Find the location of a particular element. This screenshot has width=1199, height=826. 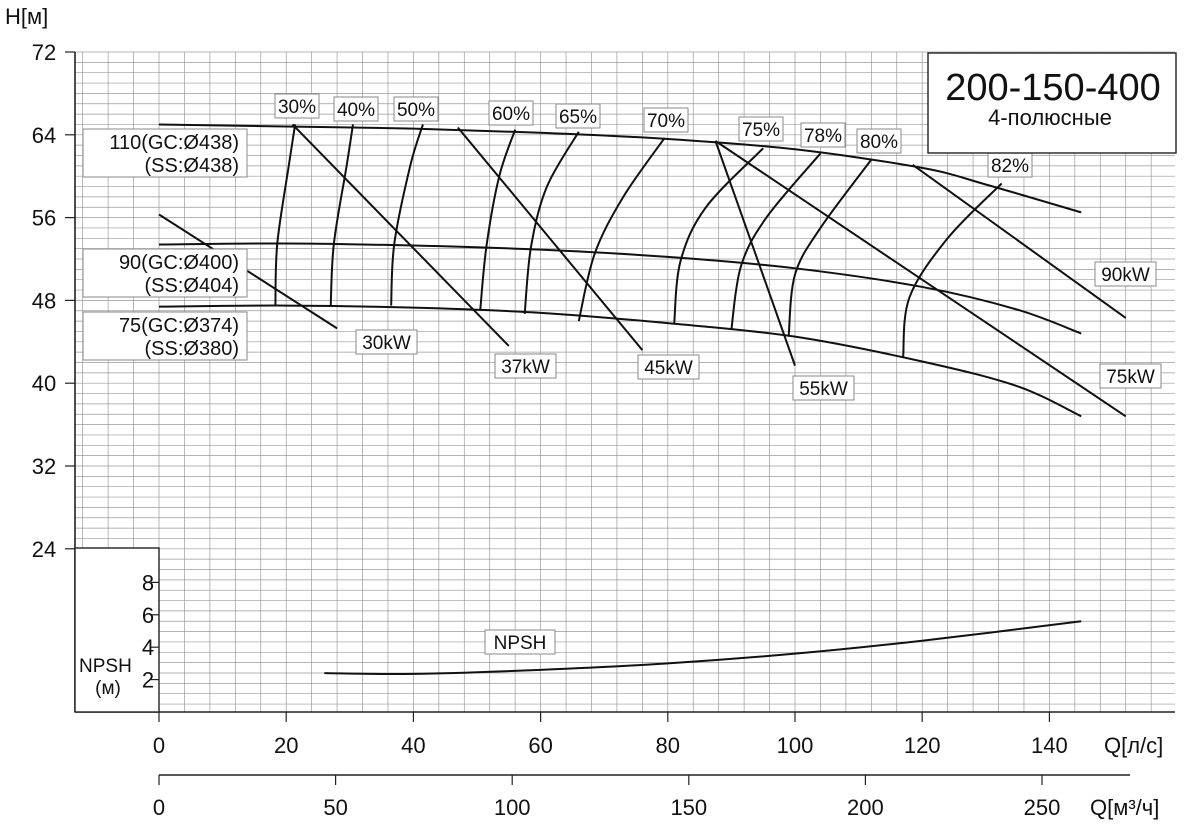

efficiency-label-1: 40% is located at coordinates (356, 109).